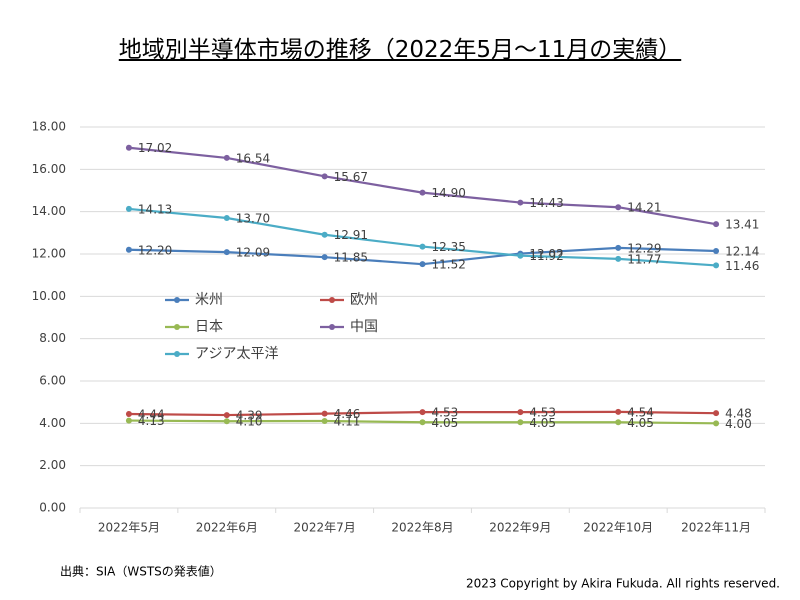 This screenshot has height=600, width=800. Describe the element at coordinates (449, 265) in the screenshot. I see `data-label: 11.52` at that location.